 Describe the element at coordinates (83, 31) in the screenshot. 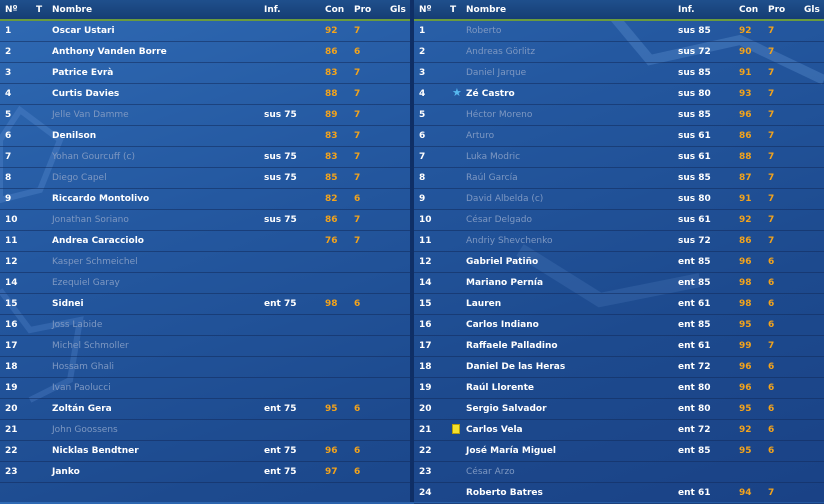

I see `player-name: Oscar Ustari` at that location.